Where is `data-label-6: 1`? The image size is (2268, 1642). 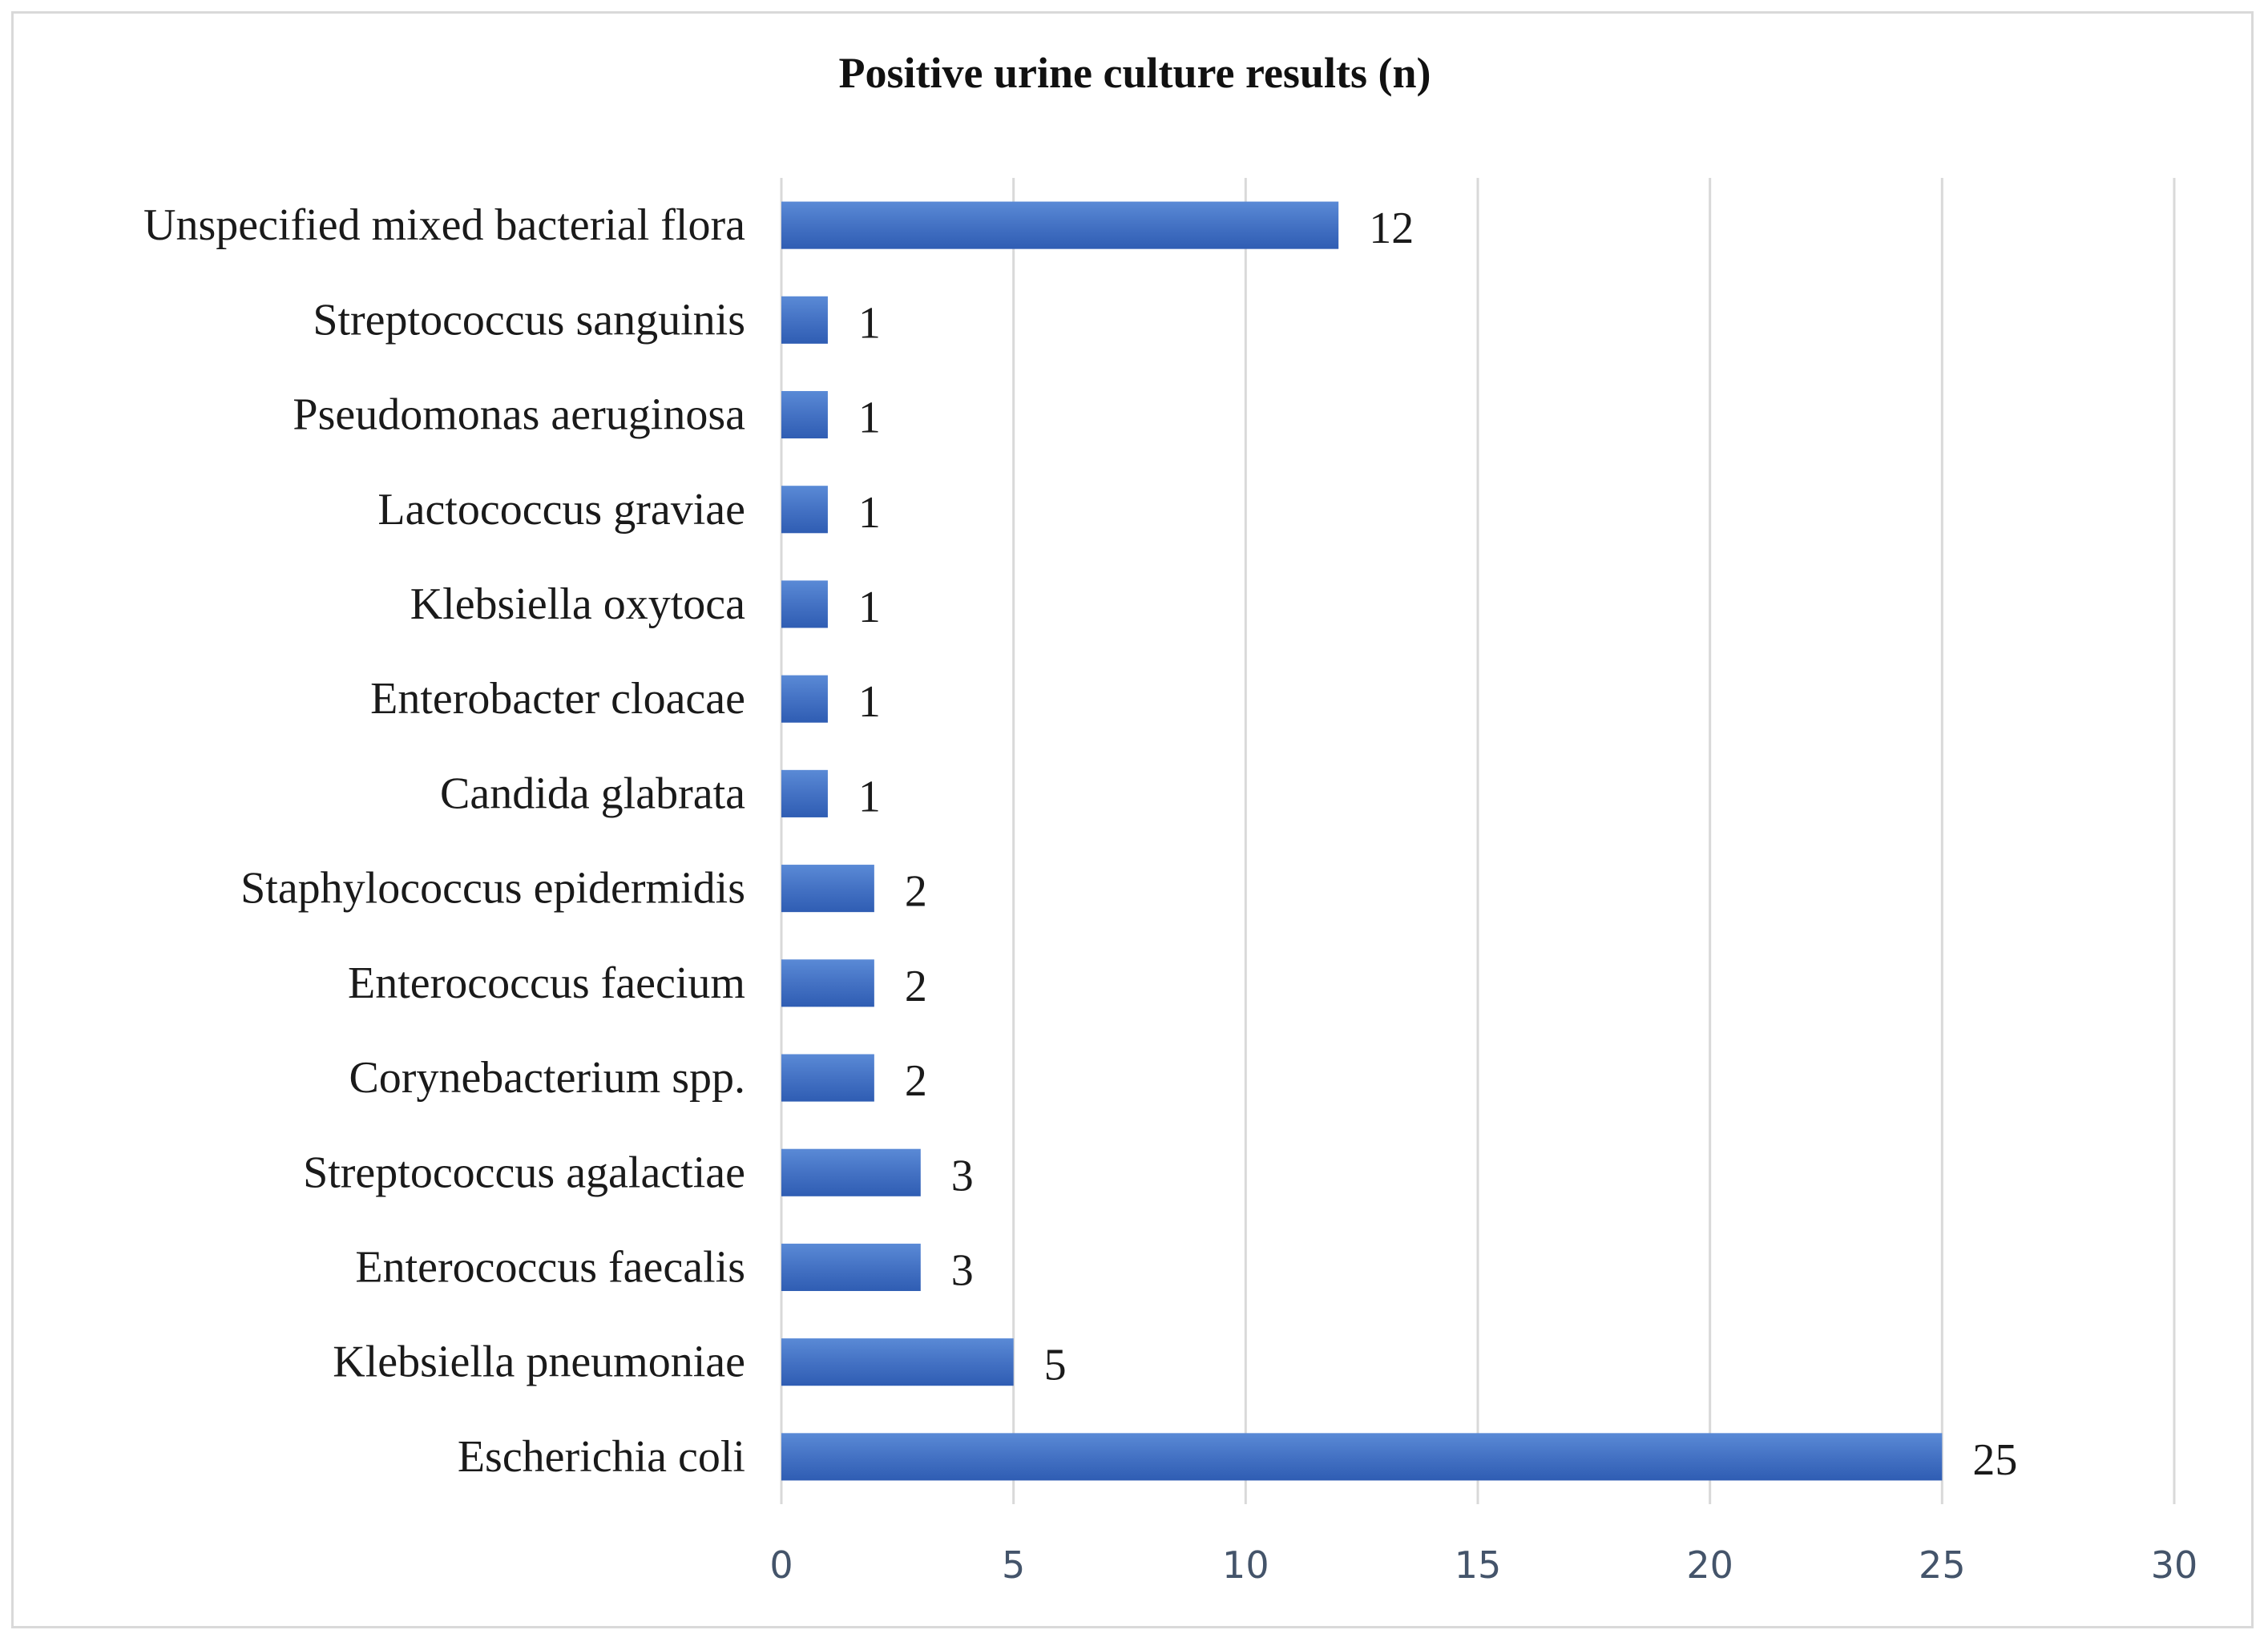
data-label-6: 1 is located at coordinates (869, 796).